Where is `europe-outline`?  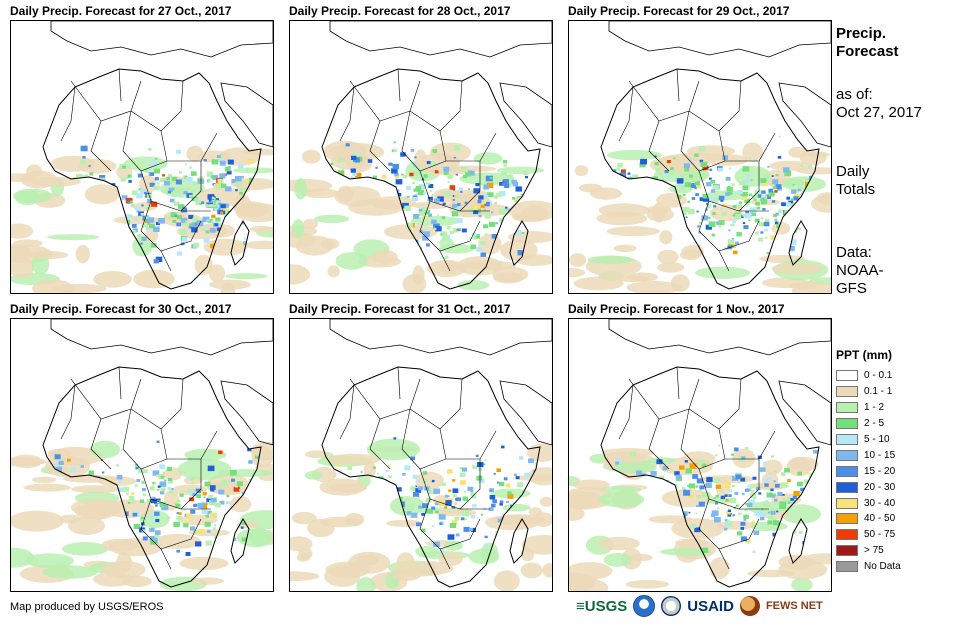 europe-outline is located at coordinates (161, 39).